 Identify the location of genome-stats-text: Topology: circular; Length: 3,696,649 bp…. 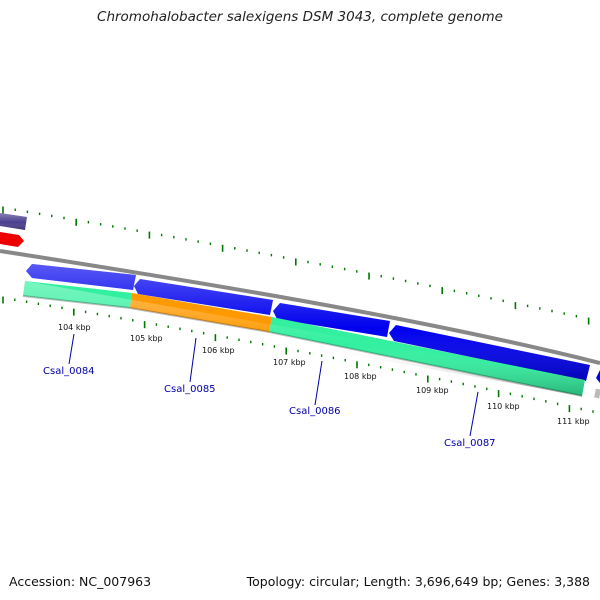
(418, 581).